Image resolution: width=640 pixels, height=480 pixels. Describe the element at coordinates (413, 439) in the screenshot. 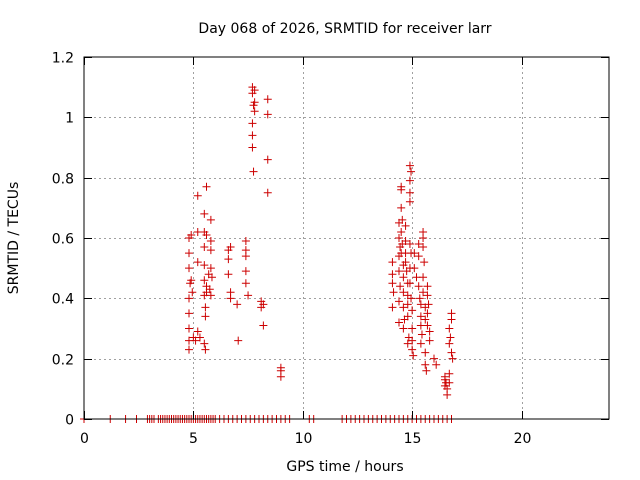

I see `x-tick-label: 15` at that location.